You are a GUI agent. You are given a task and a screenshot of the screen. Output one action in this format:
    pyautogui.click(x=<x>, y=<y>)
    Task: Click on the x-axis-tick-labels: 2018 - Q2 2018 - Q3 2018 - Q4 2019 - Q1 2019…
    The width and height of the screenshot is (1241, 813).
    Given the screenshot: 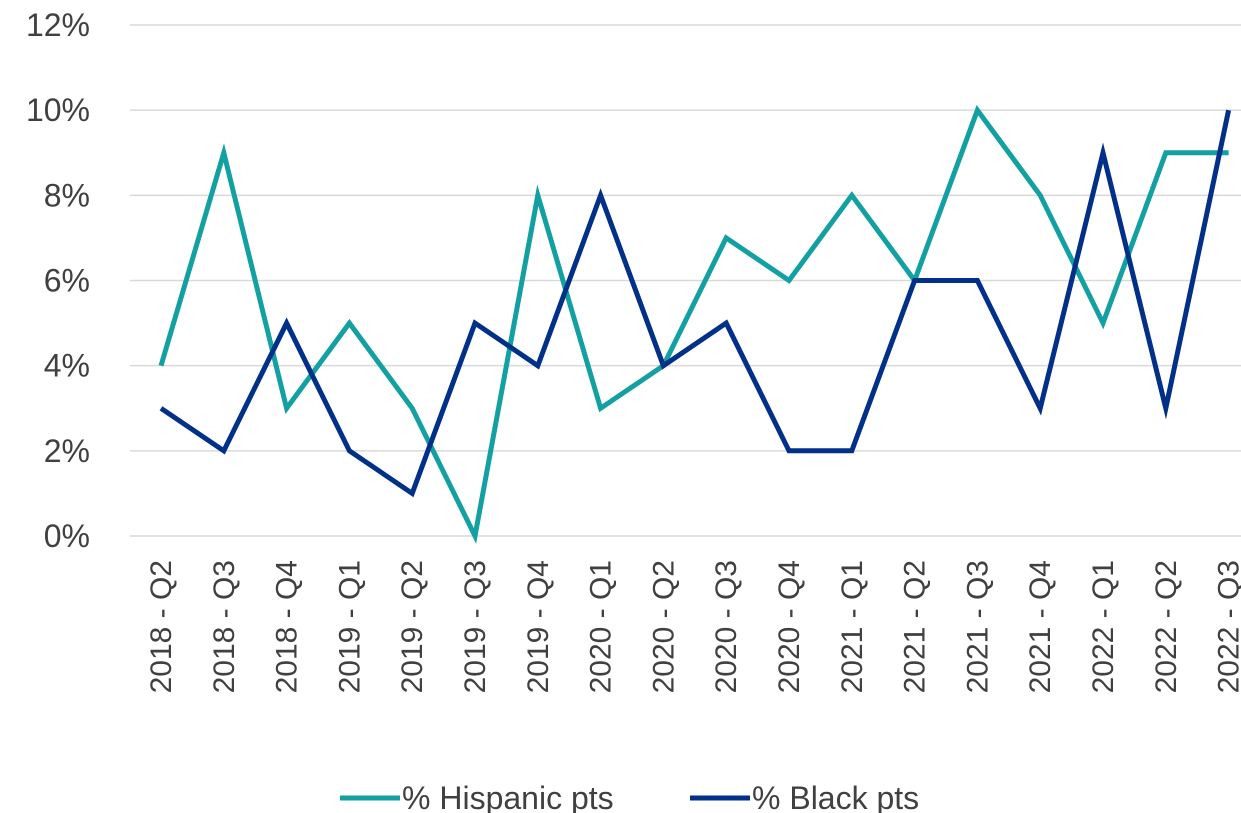 What is the action you would take?
    pyautogui.click(x=693, y=626)
    